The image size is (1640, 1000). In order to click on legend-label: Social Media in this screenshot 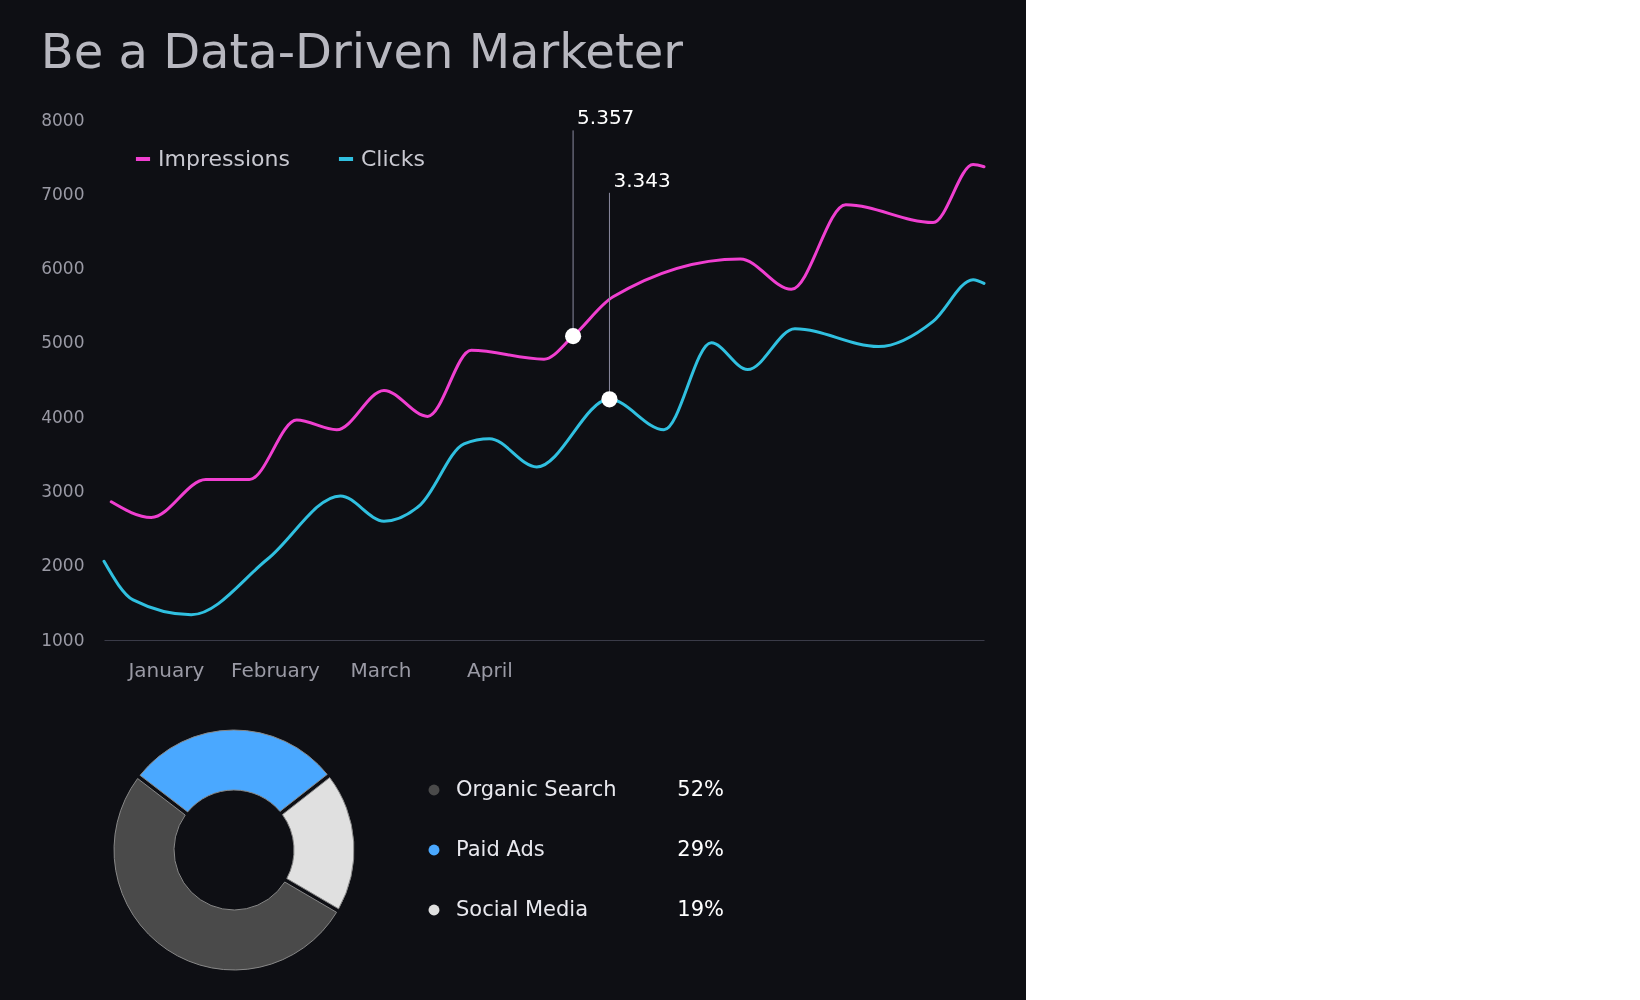, I will do `click(522, 909)`.